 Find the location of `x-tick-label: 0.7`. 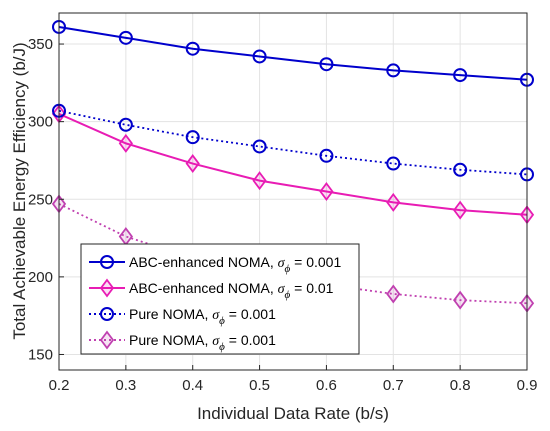

x-tick-label: 0.7 is located at coordinates (393, 385).